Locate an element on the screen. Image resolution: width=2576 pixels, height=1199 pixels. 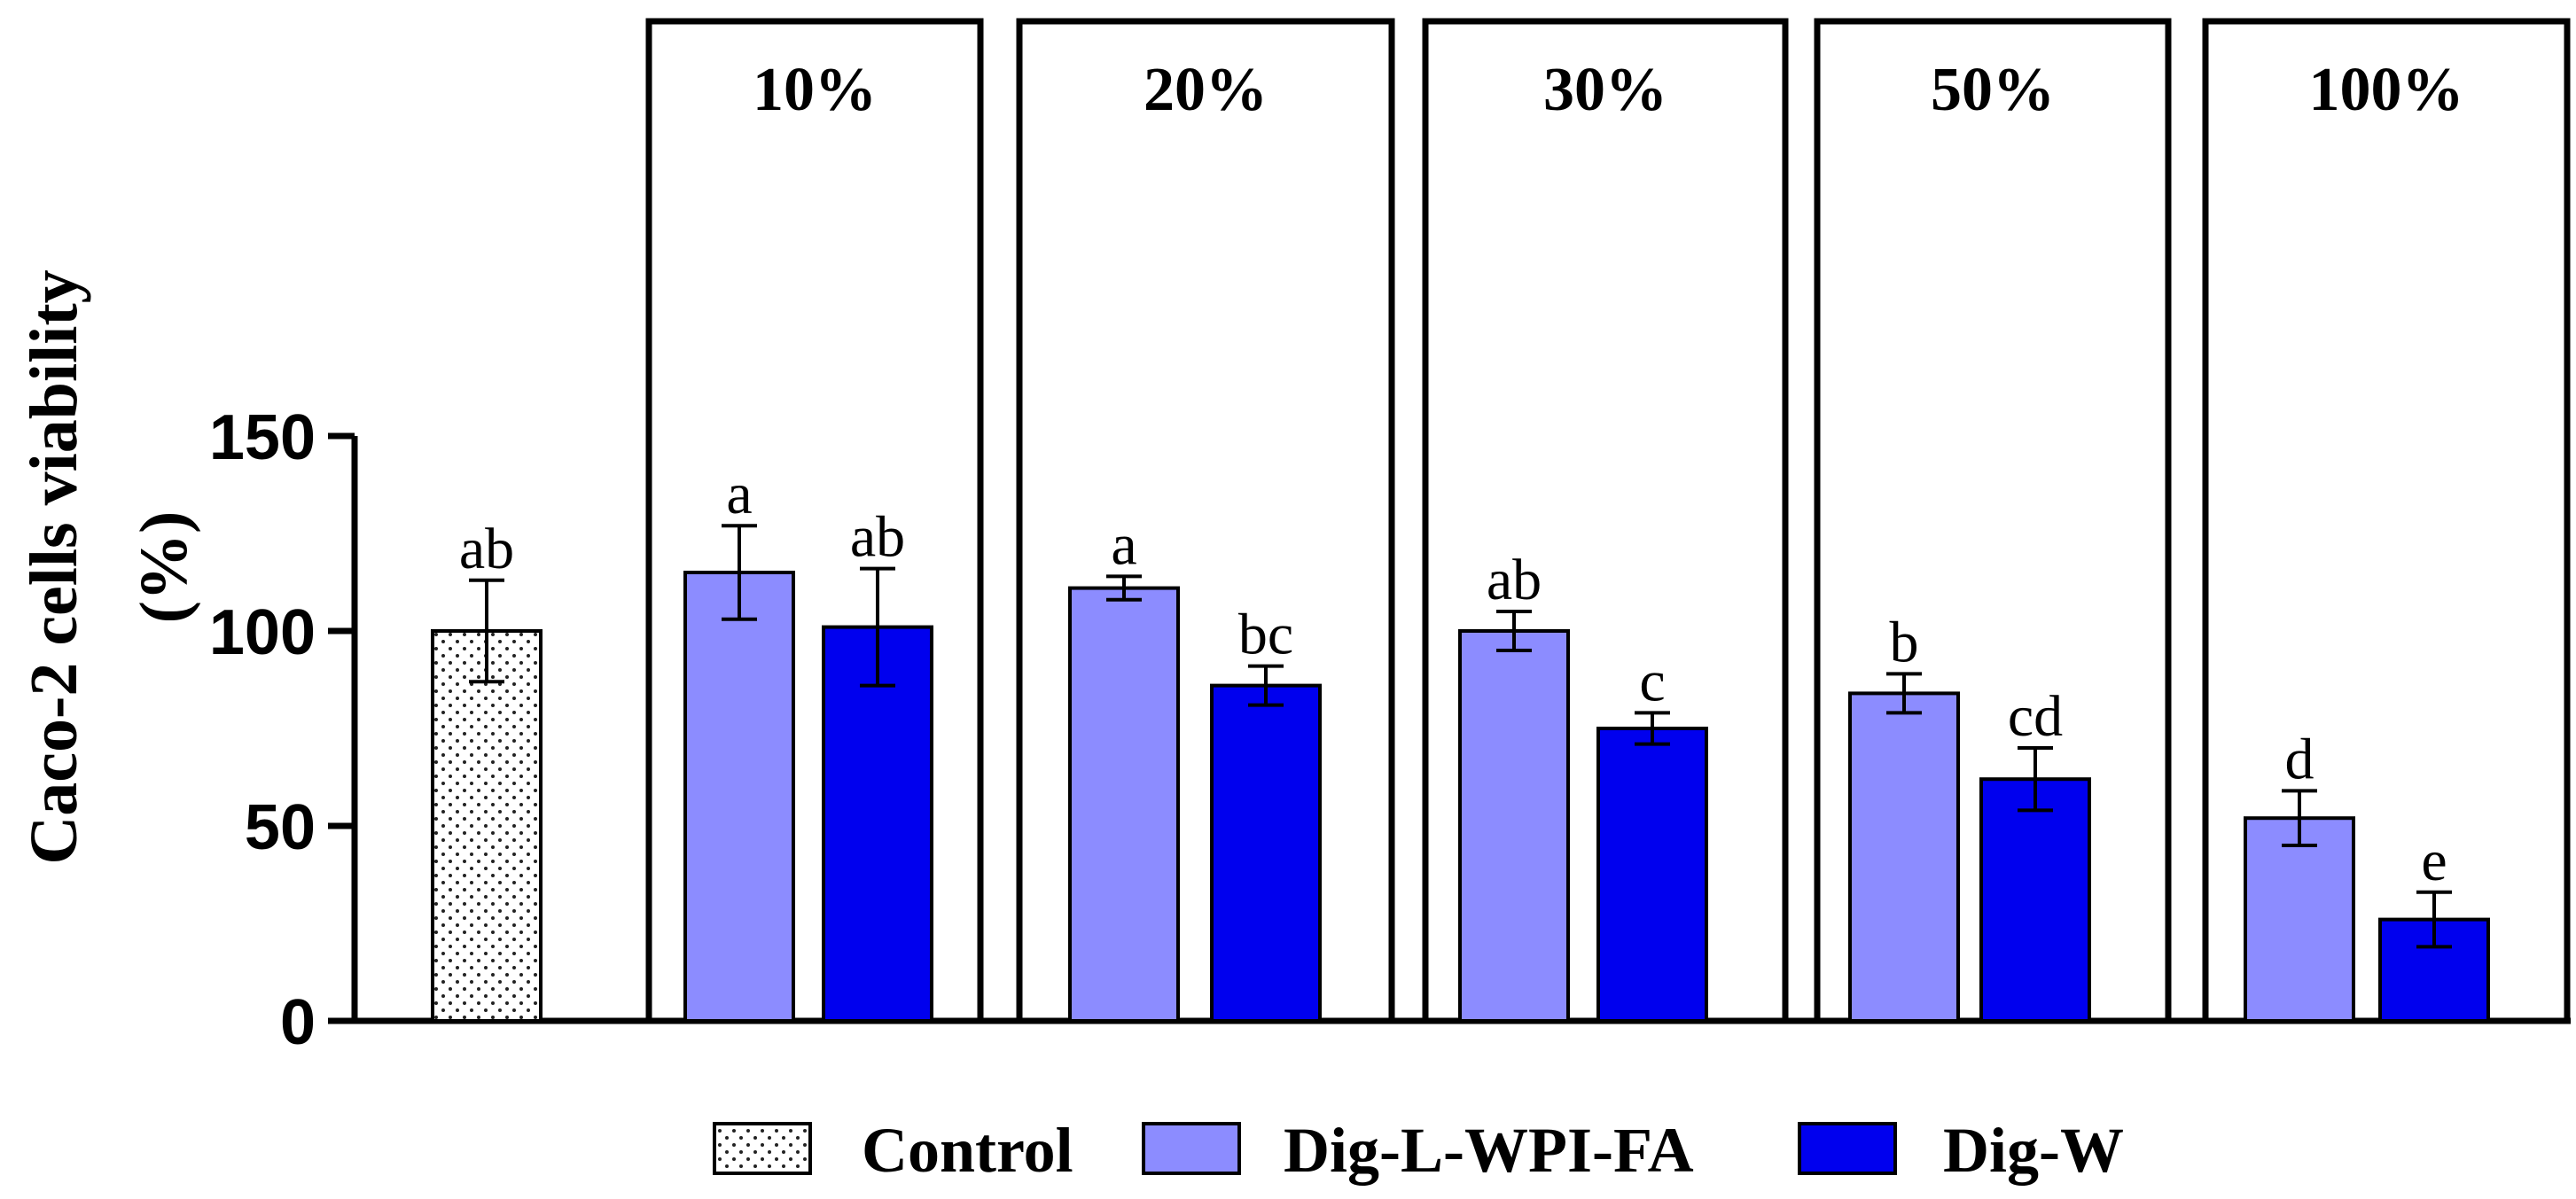
group-box-30% is located at coordinates (1605, 519).